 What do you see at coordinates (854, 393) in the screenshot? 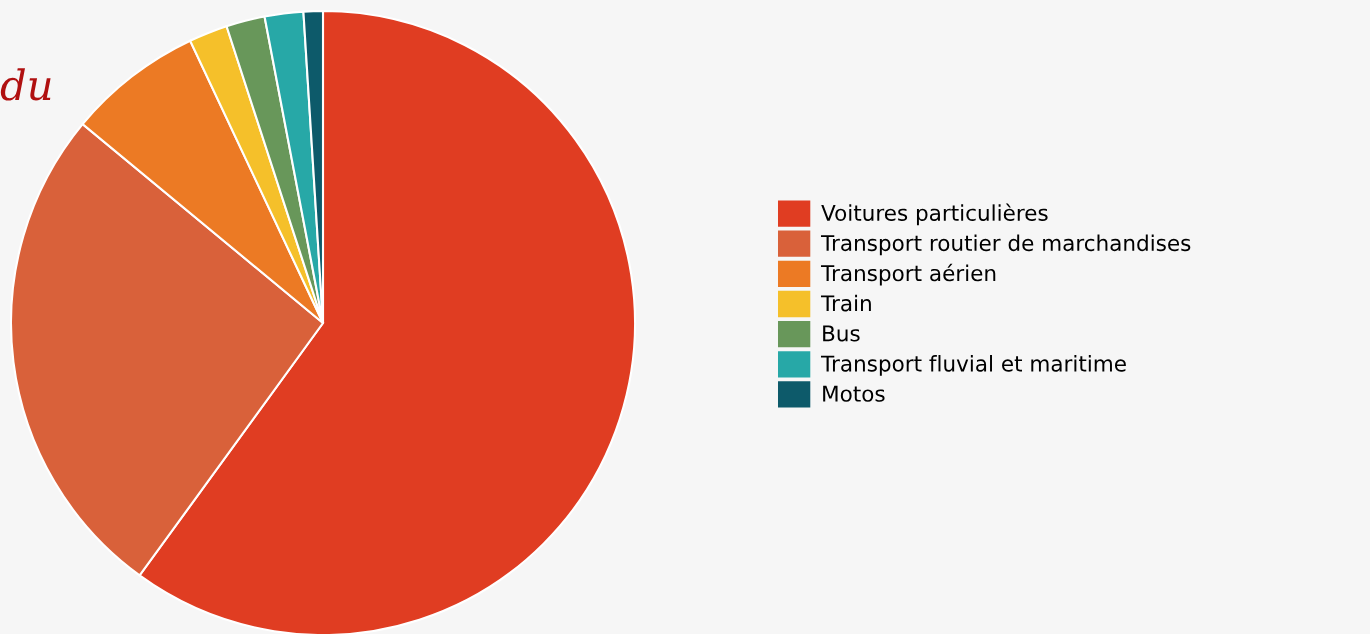
I see `legend-label: Motos` at bounding box center [854, 393].